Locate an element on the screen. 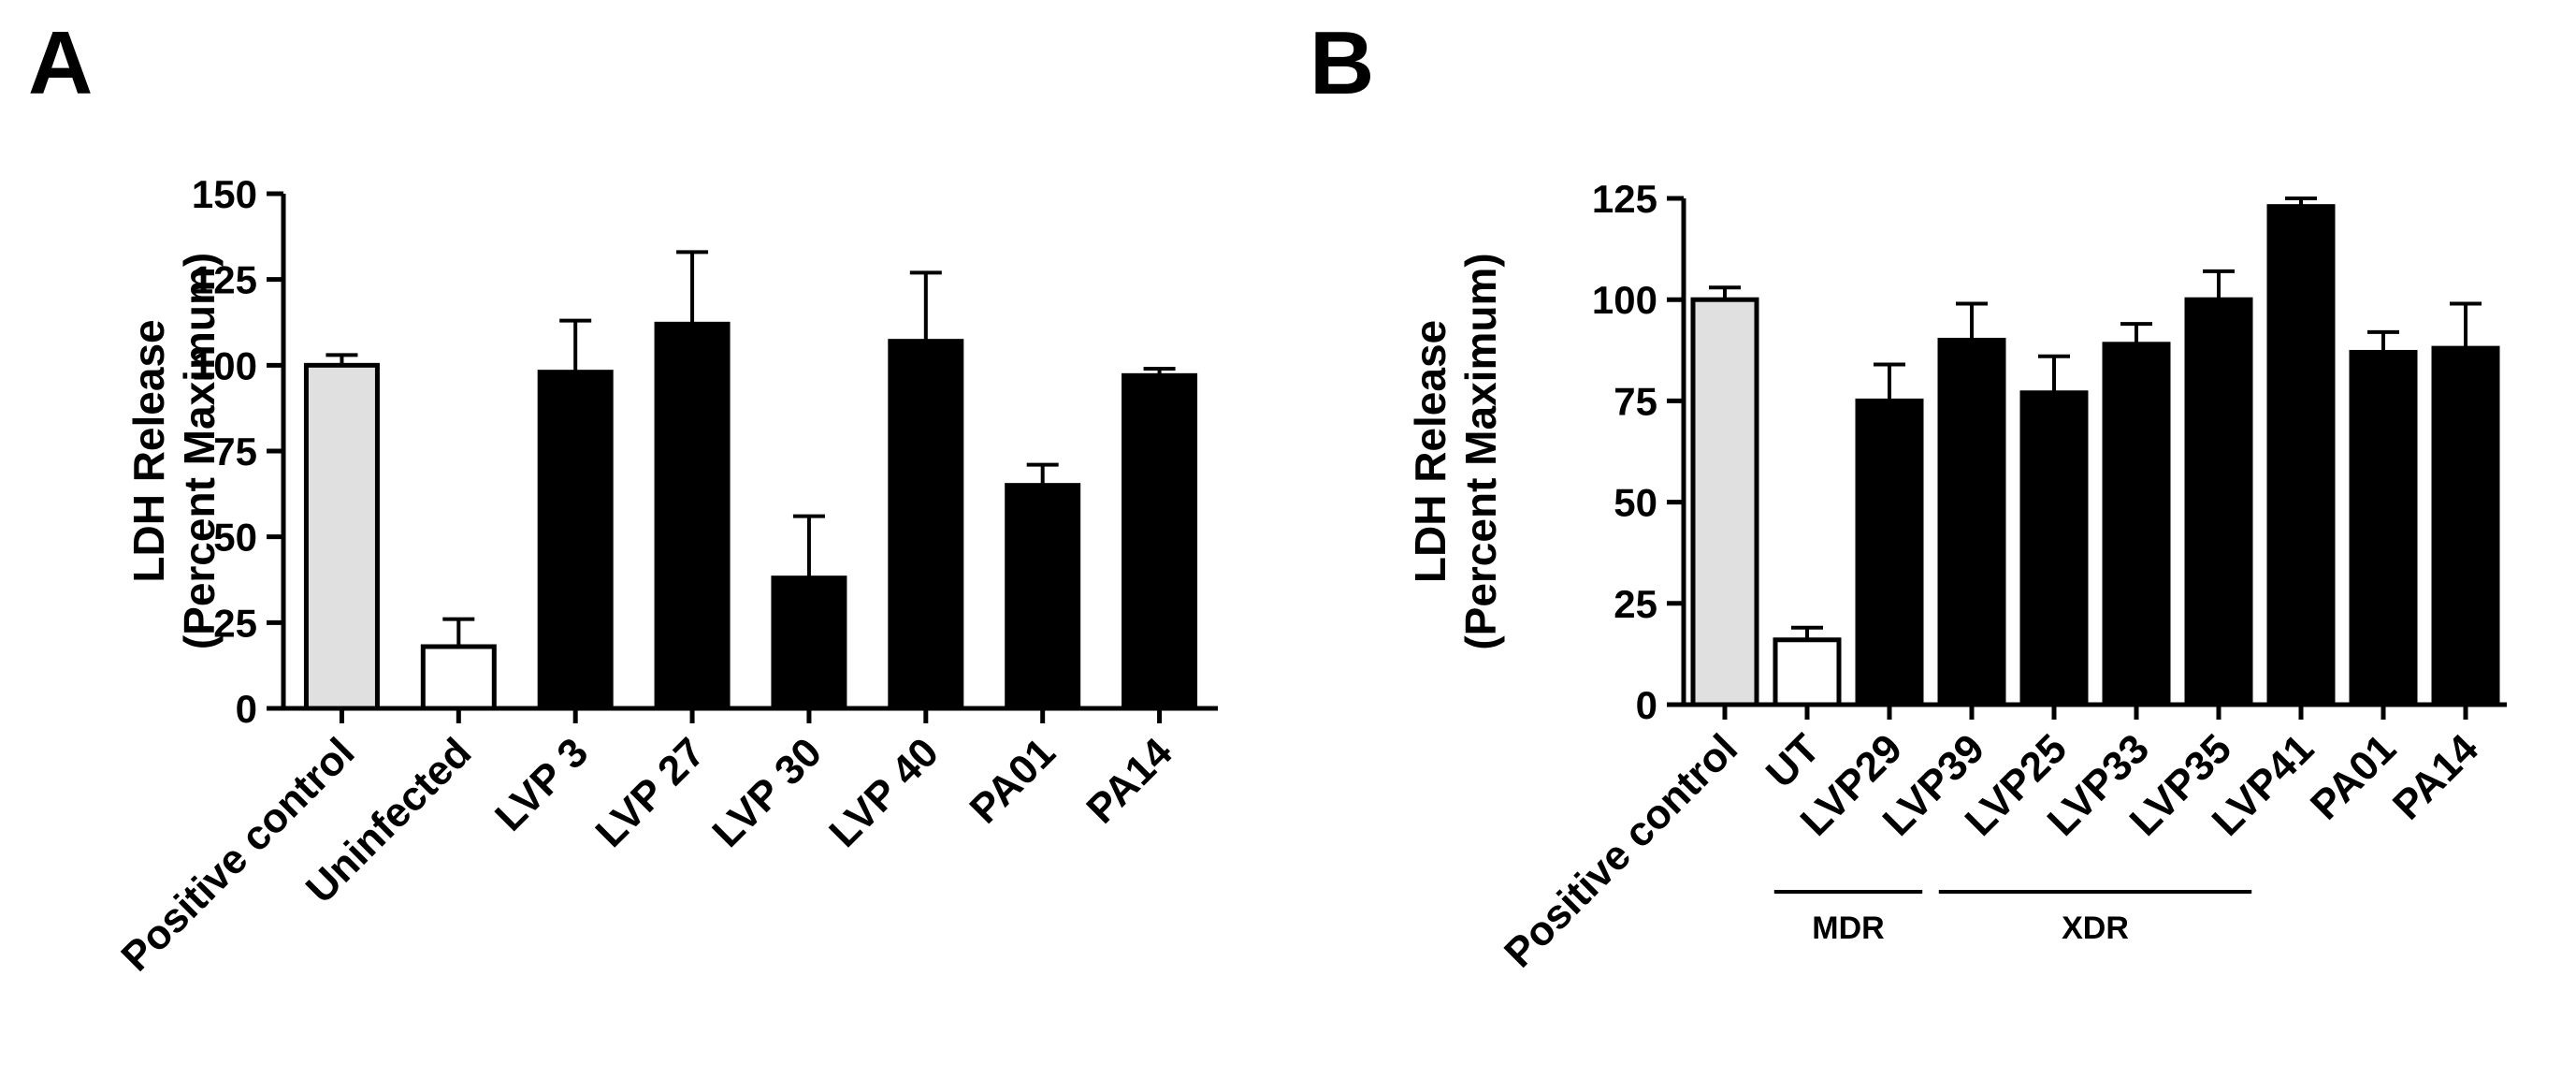 Image resolution: width=2576 pixels, height=1078 pixels. category-label: LVP 40 is located at coordinates (884, 792).